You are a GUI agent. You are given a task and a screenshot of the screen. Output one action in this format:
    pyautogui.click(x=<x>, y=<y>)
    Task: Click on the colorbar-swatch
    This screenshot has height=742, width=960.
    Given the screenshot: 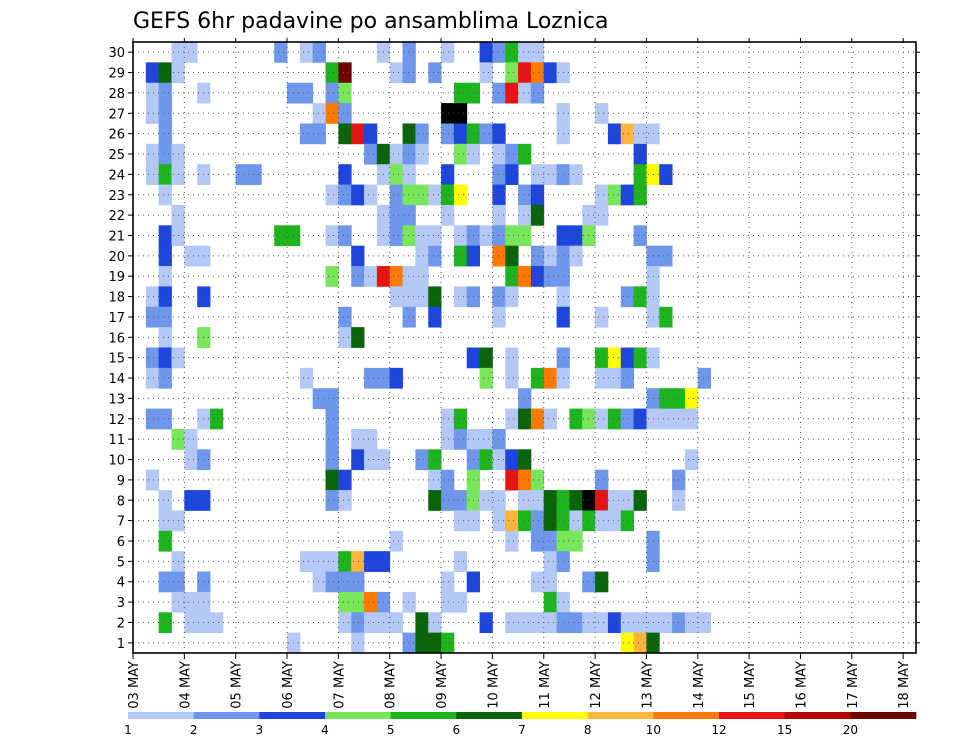 What is the action you would take?
    pyautogui.click(x=423, y=715)
    